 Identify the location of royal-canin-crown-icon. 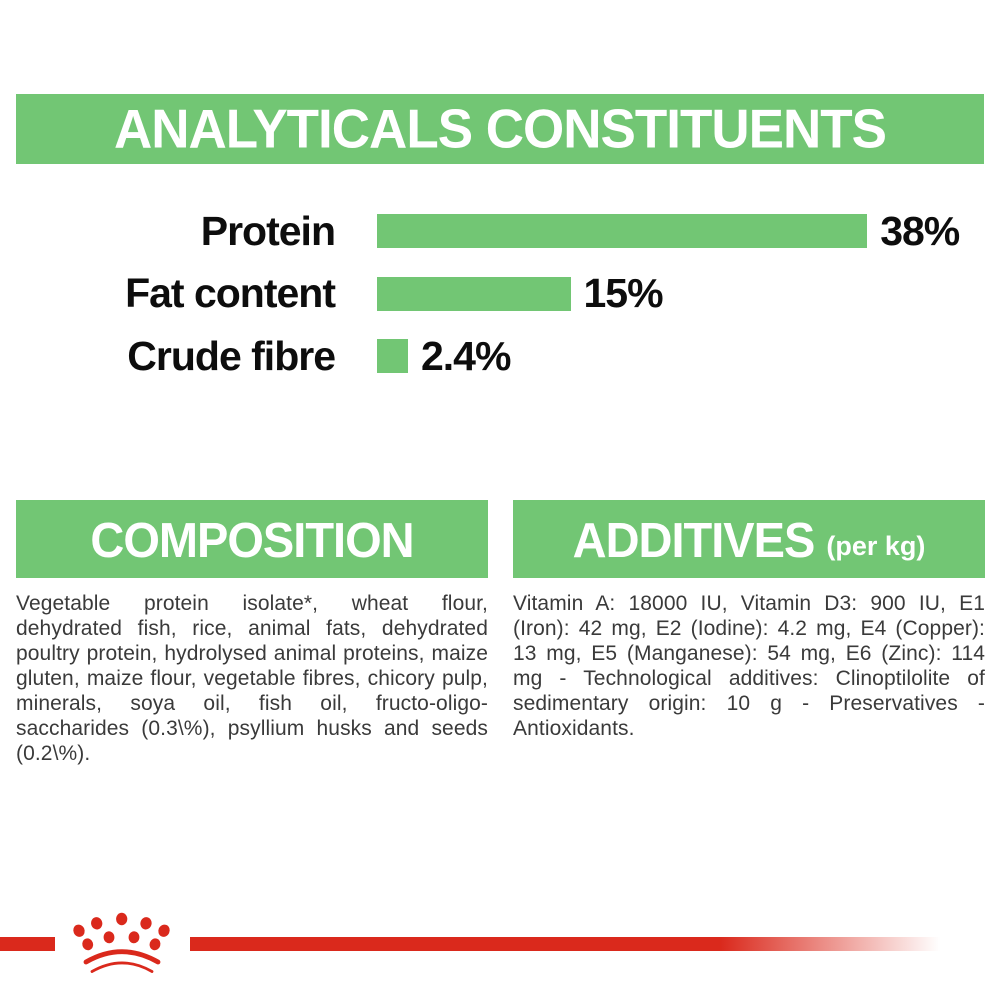
(122, 940).